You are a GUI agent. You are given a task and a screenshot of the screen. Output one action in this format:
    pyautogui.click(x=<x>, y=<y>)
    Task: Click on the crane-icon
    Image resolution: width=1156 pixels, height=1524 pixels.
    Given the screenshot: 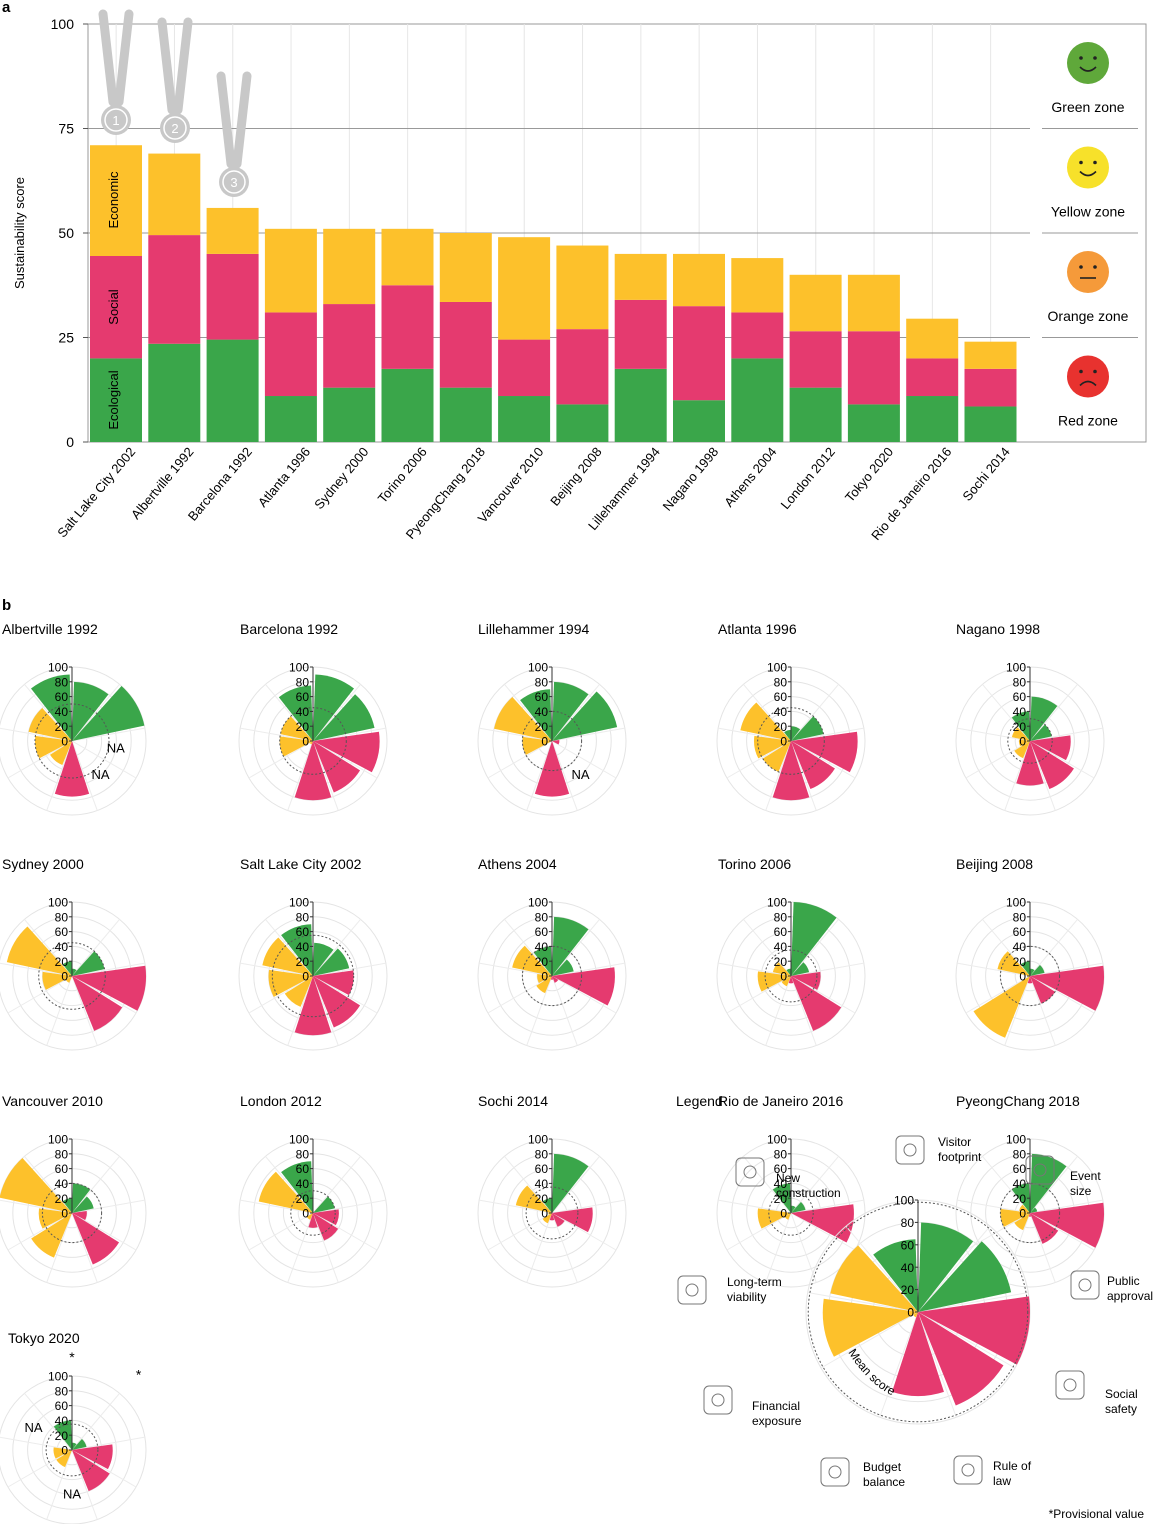 What is the action you would take?
    pyautogui.click(x=750, y=1172)
    